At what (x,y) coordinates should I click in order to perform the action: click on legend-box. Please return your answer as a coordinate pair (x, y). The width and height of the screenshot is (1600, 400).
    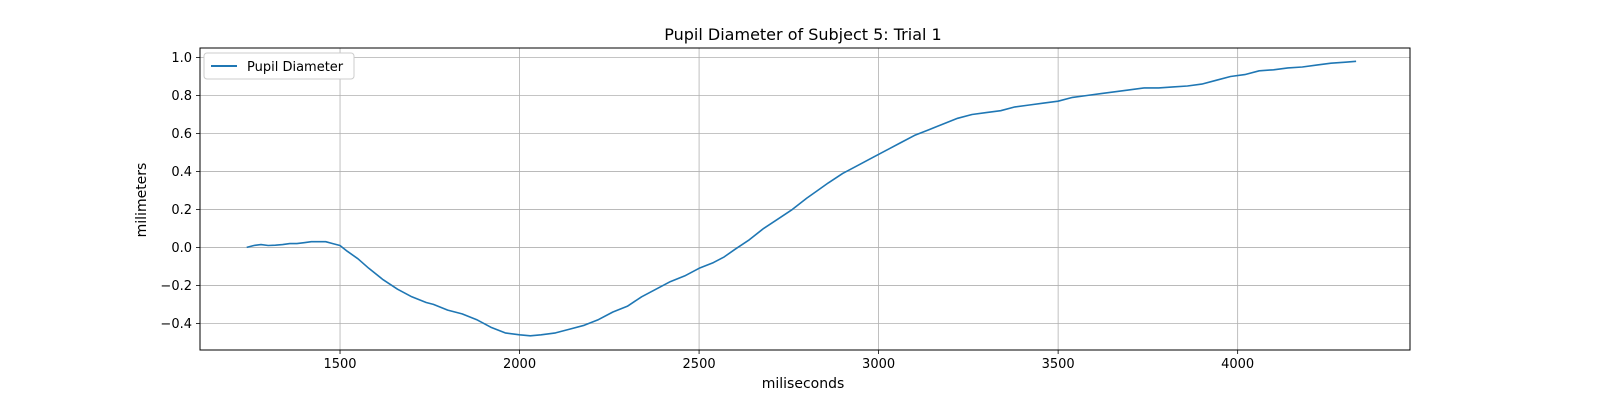
    Looking at the image, I should click on (279, 66).